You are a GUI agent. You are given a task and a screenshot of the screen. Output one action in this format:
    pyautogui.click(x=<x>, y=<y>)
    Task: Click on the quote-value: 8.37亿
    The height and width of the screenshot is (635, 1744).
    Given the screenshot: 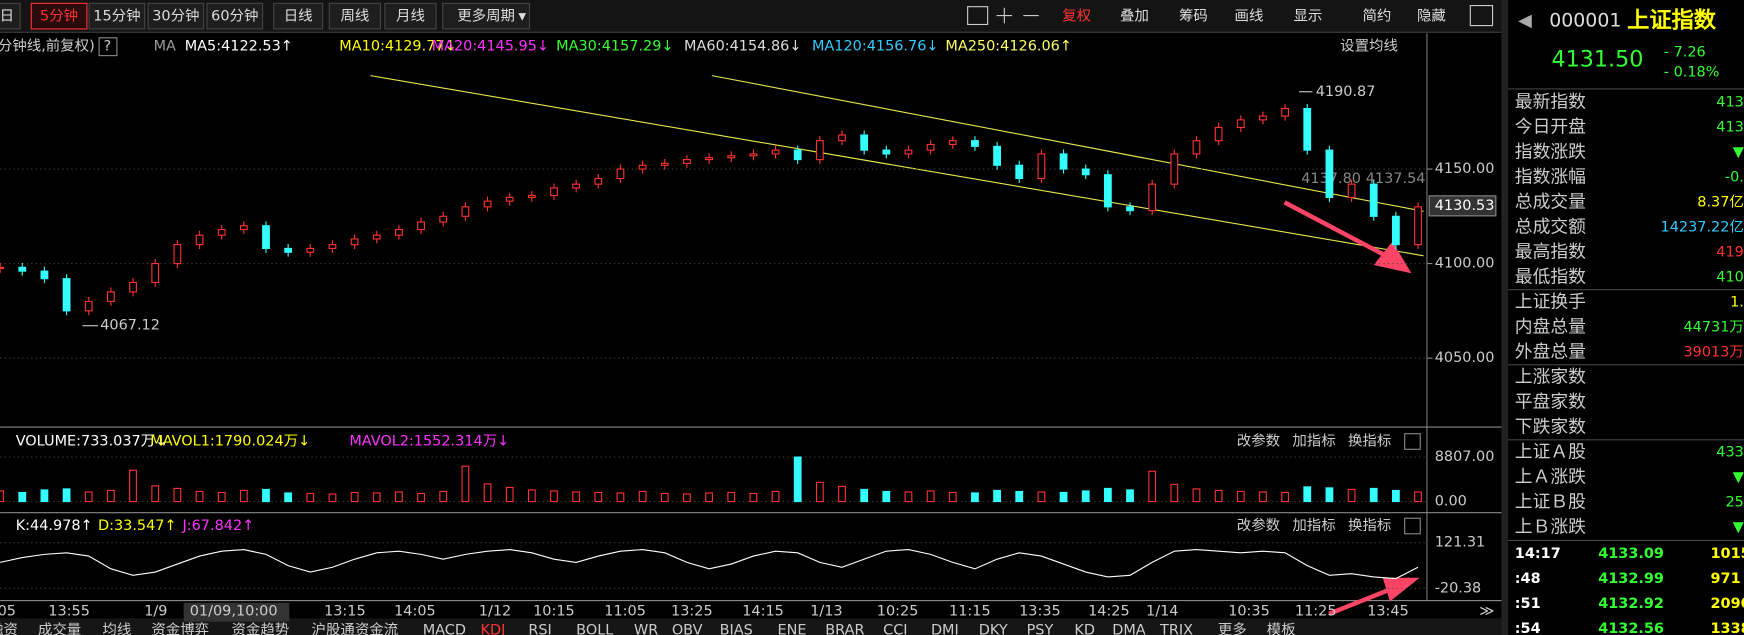 What is the action you would take?
    pyautogui.click(x=1720, y=201)
    